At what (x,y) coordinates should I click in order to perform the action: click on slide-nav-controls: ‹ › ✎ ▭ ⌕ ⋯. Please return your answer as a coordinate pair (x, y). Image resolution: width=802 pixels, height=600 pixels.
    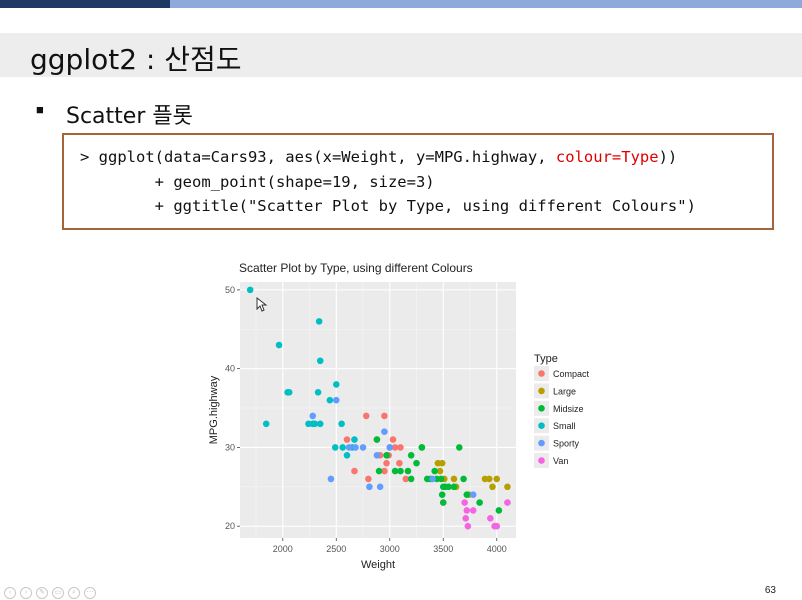
    Looking at the image, I should click on (50, 593).